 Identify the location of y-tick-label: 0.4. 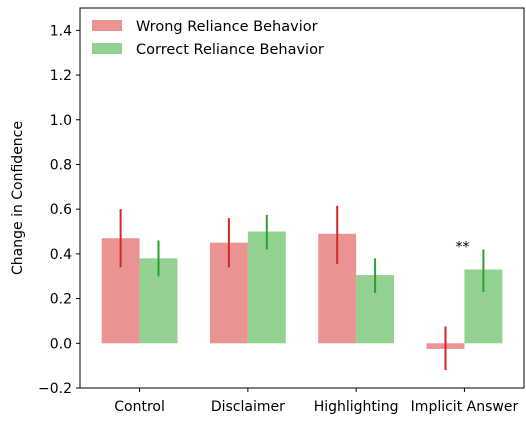
(61, 255).